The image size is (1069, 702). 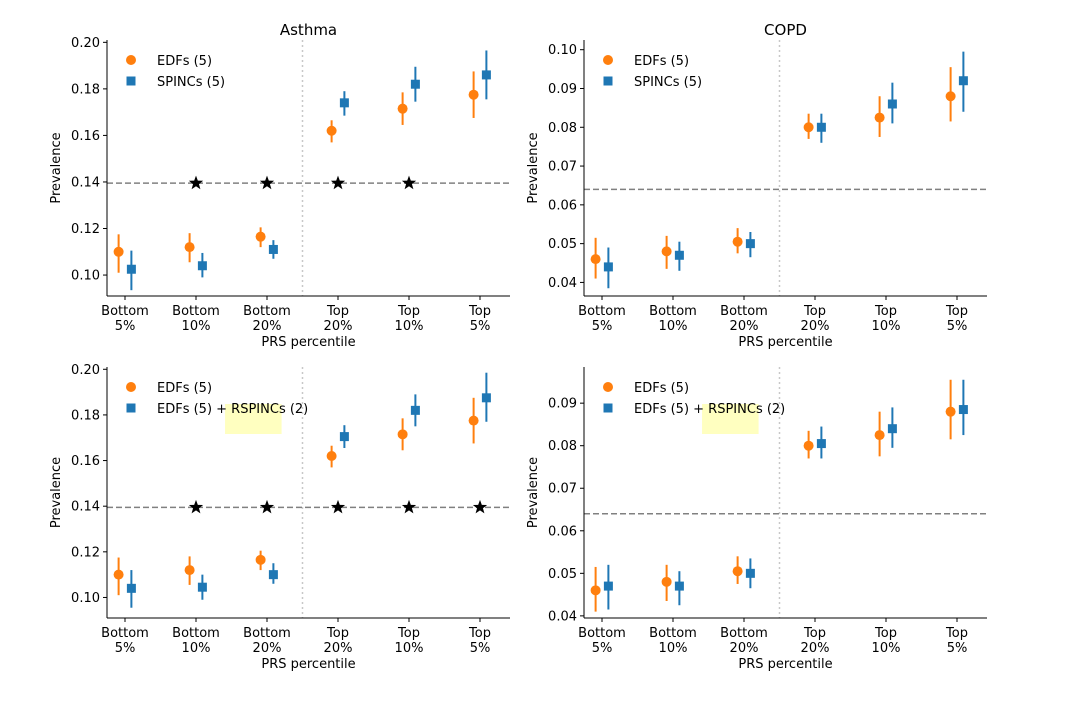 What do you see at coordinates (785, 30) in the screenshot?
I see `panel-title: COPD` at bounding box center [785, 30].